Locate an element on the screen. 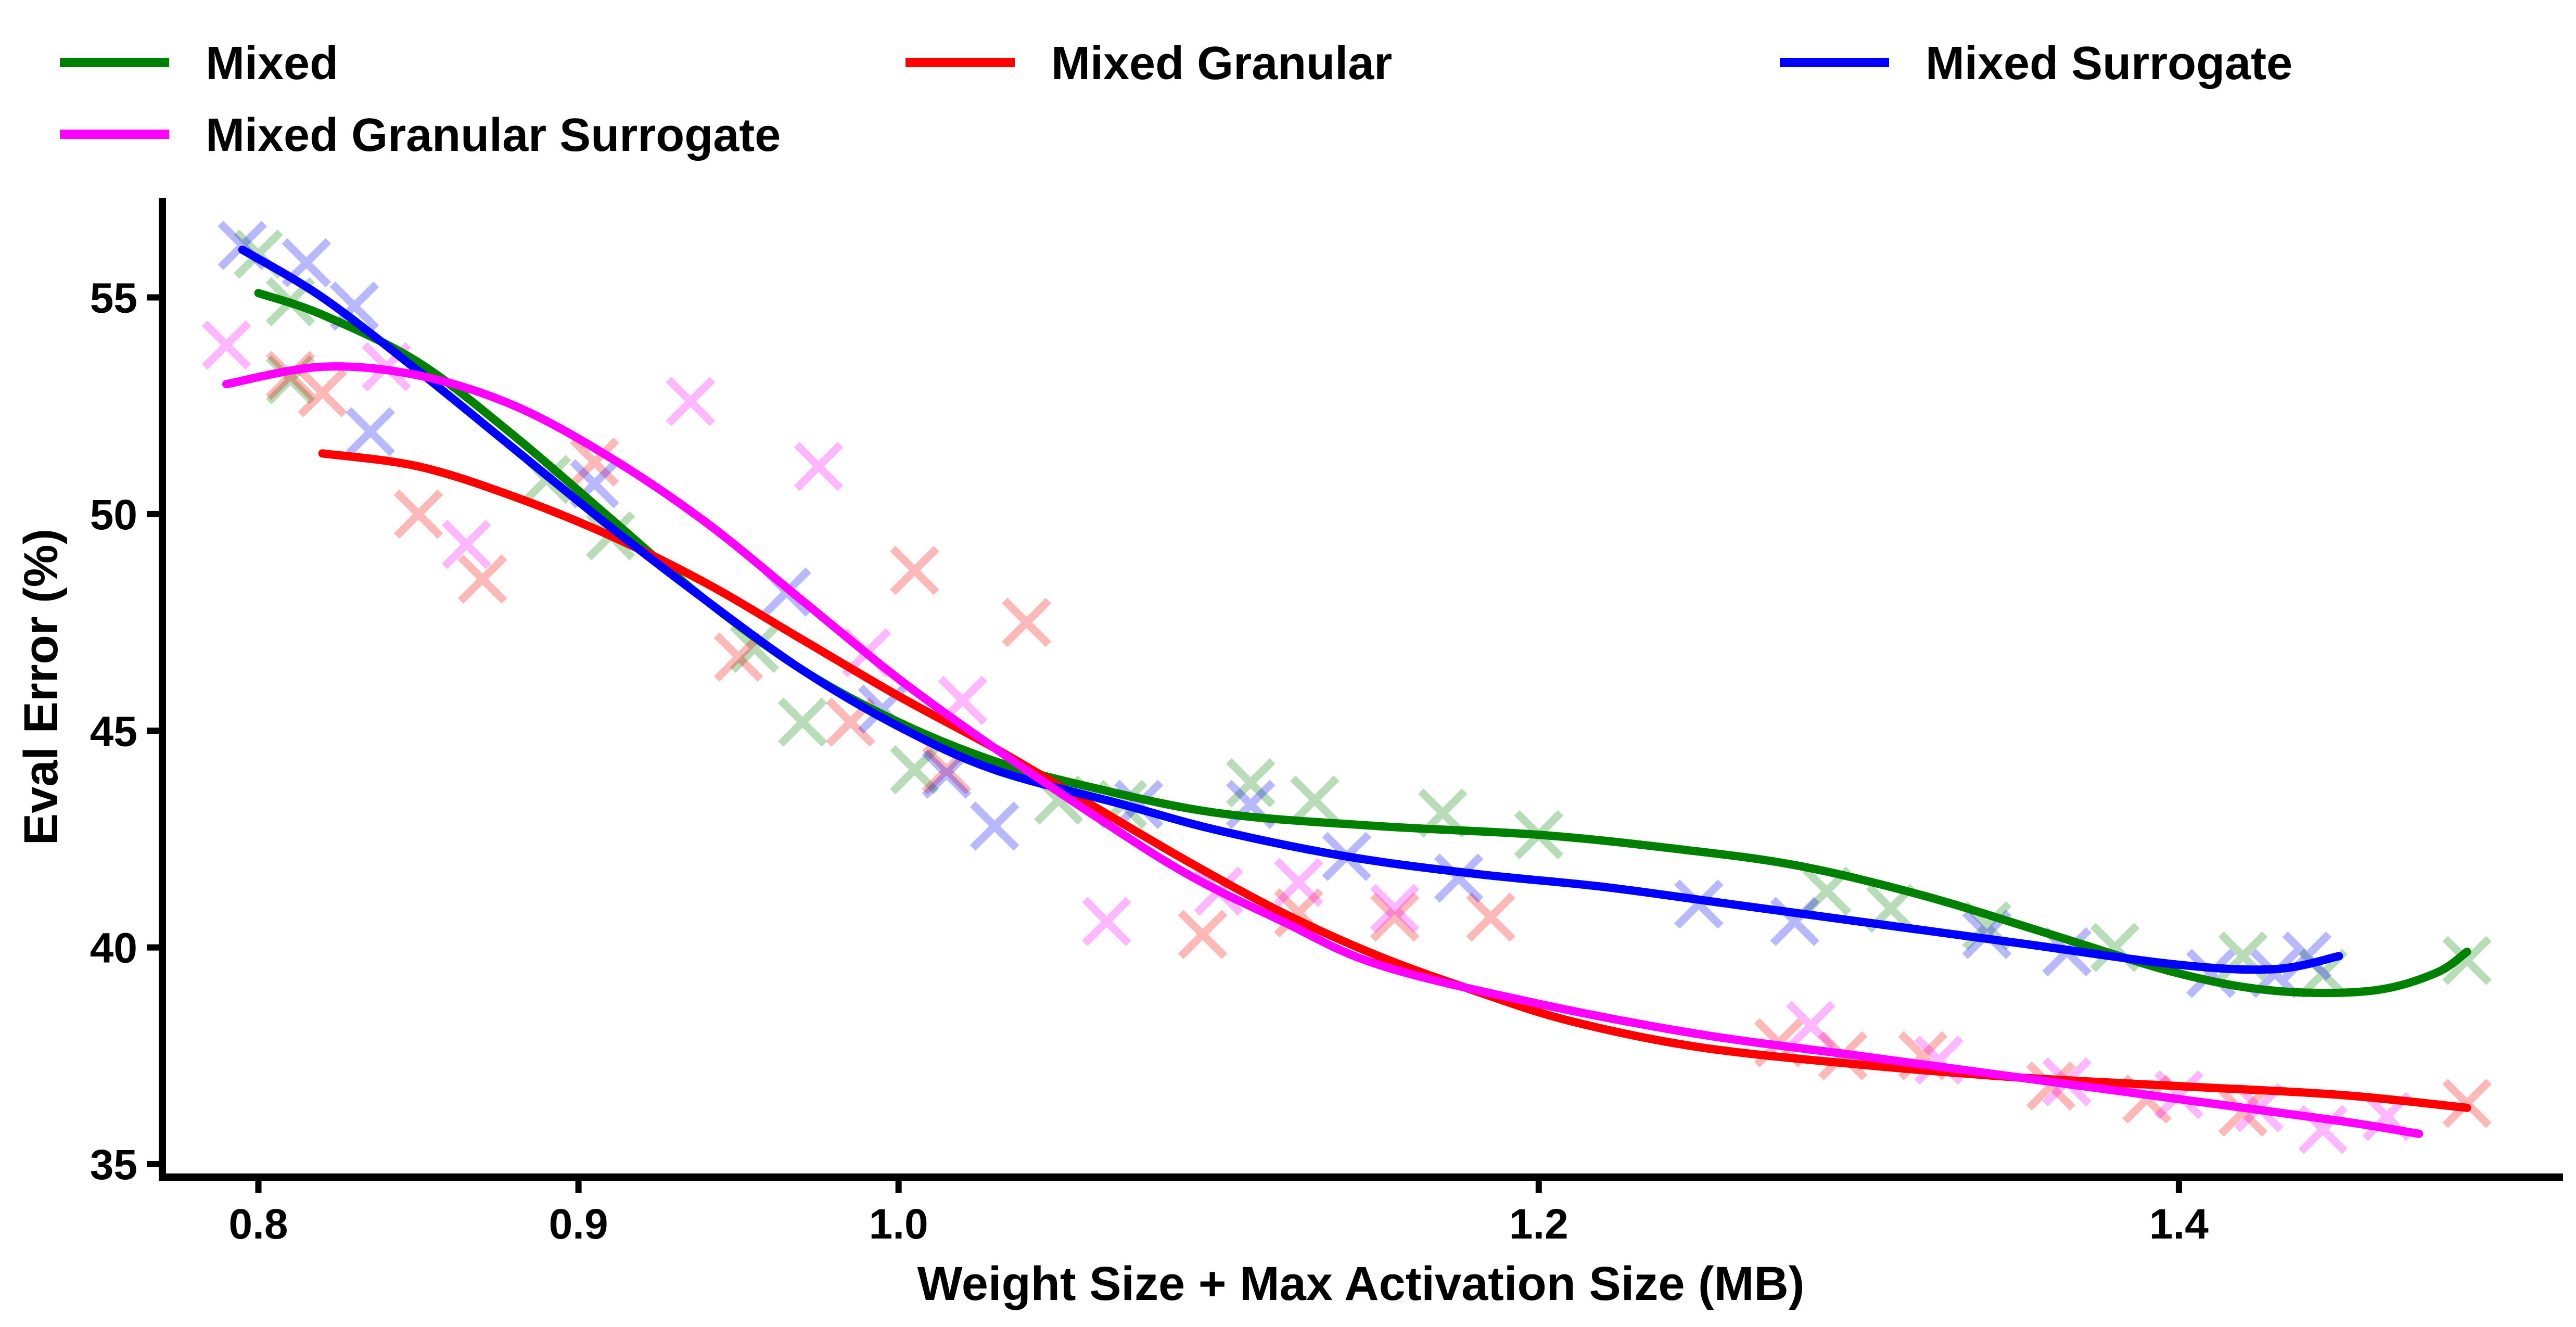 Image resolution: width=2576 pixels, height=1327 pixels. x-tick-label: 1.2 is located at coordinates (1538, 1224).